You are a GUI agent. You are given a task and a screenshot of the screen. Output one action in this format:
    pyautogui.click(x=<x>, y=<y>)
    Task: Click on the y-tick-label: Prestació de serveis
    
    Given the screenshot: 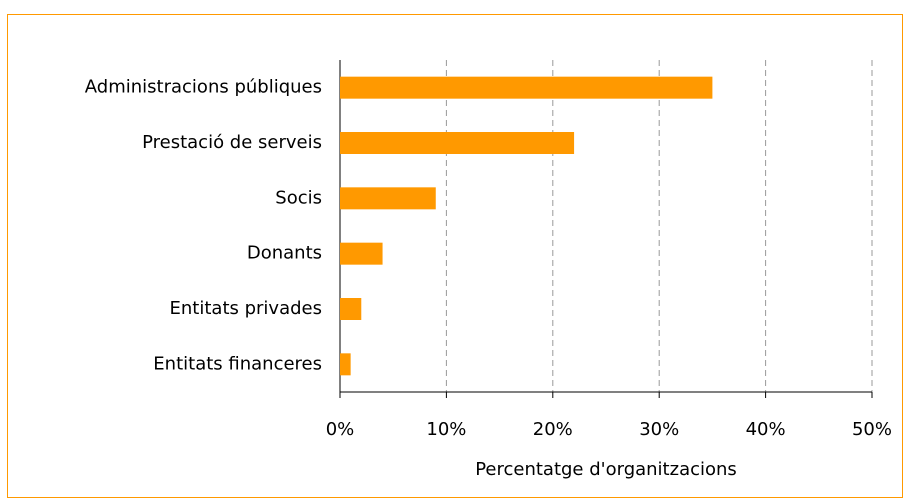 What is the action you would take?
    pyautogui.click(x=232, y=142)
    